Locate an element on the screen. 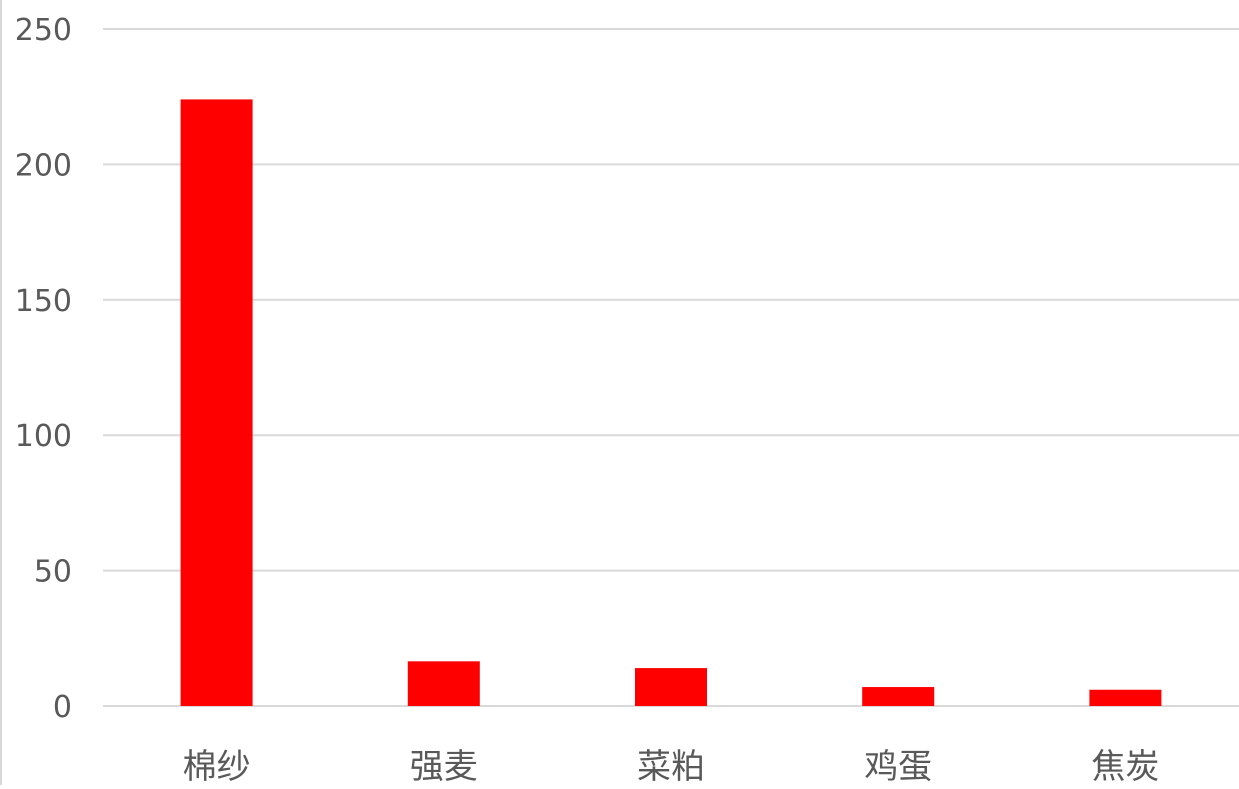 The width and height of the screenshot is (1239, 789). y-tick-label: 0 is located at coordinates (62, 707).